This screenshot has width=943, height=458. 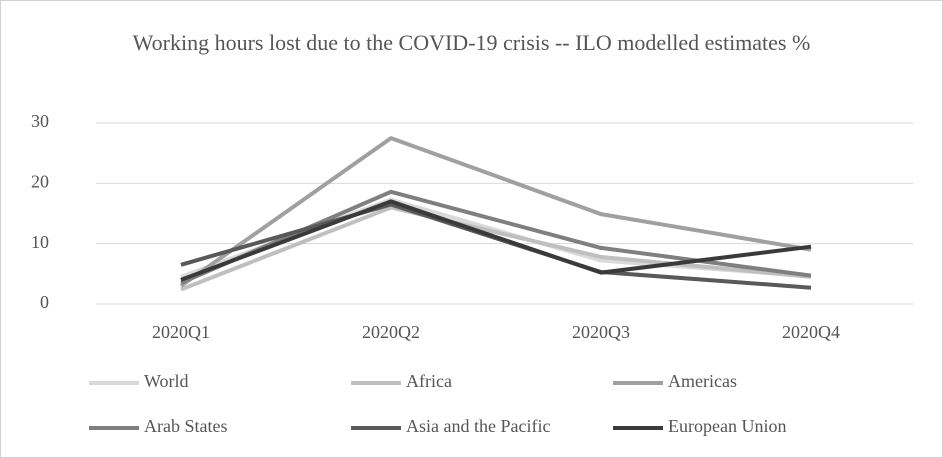 What do you see at coordinates (601, 332) in the screenshot?
I see `x-tick-label: 2020Q3` at bounding box center [601, 332].